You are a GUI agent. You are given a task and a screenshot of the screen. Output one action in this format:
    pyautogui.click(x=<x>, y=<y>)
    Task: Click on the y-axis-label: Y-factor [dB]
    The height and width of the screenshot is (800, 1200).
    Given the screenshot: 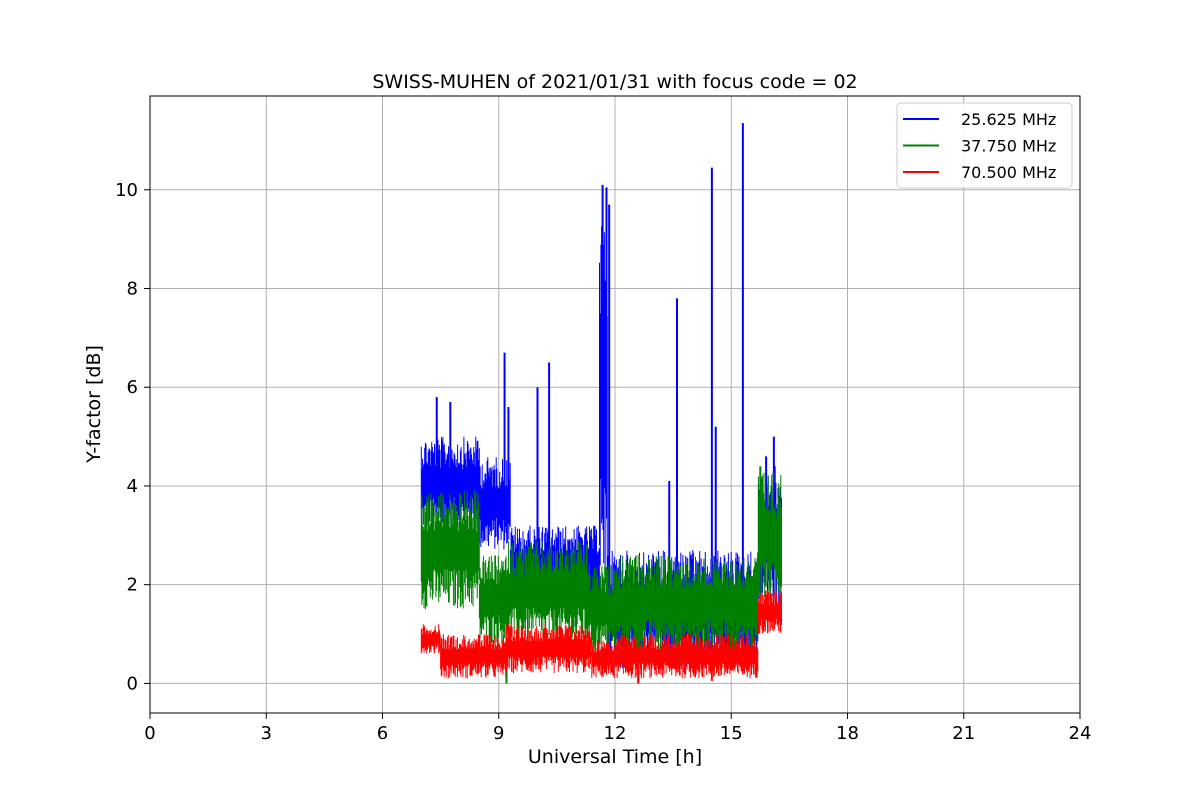 What is the action you would take?
    pyautogui.click(x=94, y=404)
    